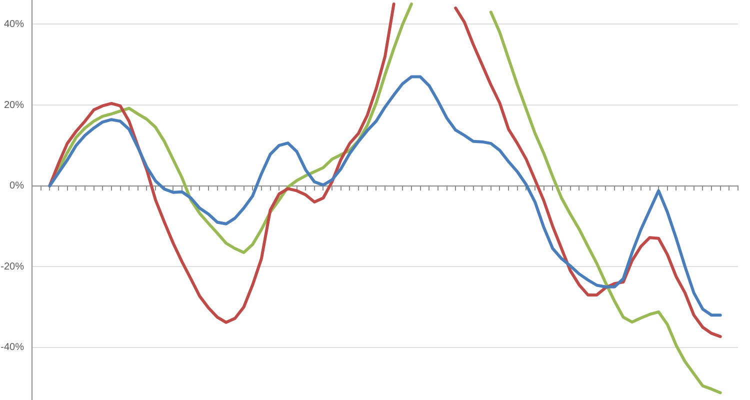 The width and height of the screenshot is (750, 400). What do you see at coordinates (12, 266) in the screenshot?
I see `y-tick-label: -20%` at bounding box center [12, 266].